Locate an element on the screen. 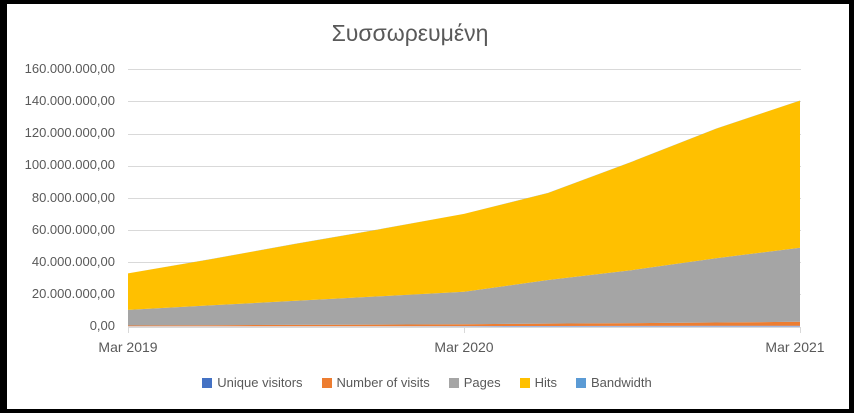 Image resolution: width=854 pixels, height=413 pixels. legend-marker-hits is located at coordinates (524, 383).